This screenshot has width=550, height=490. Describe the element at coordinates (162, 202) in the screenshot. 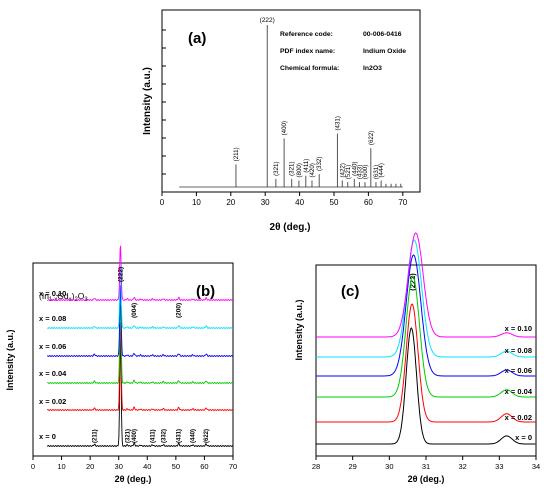

I see `panel-a-x-tick-label: 0` at that location.